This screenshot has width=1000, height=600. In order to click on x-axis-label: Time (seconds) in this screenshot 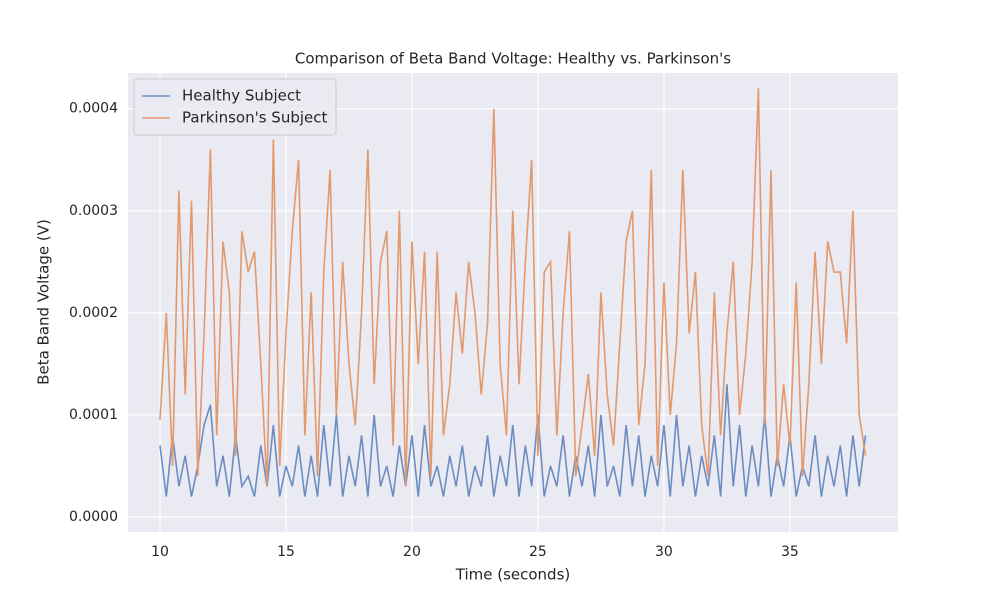, I will do `click(513, 575)`.